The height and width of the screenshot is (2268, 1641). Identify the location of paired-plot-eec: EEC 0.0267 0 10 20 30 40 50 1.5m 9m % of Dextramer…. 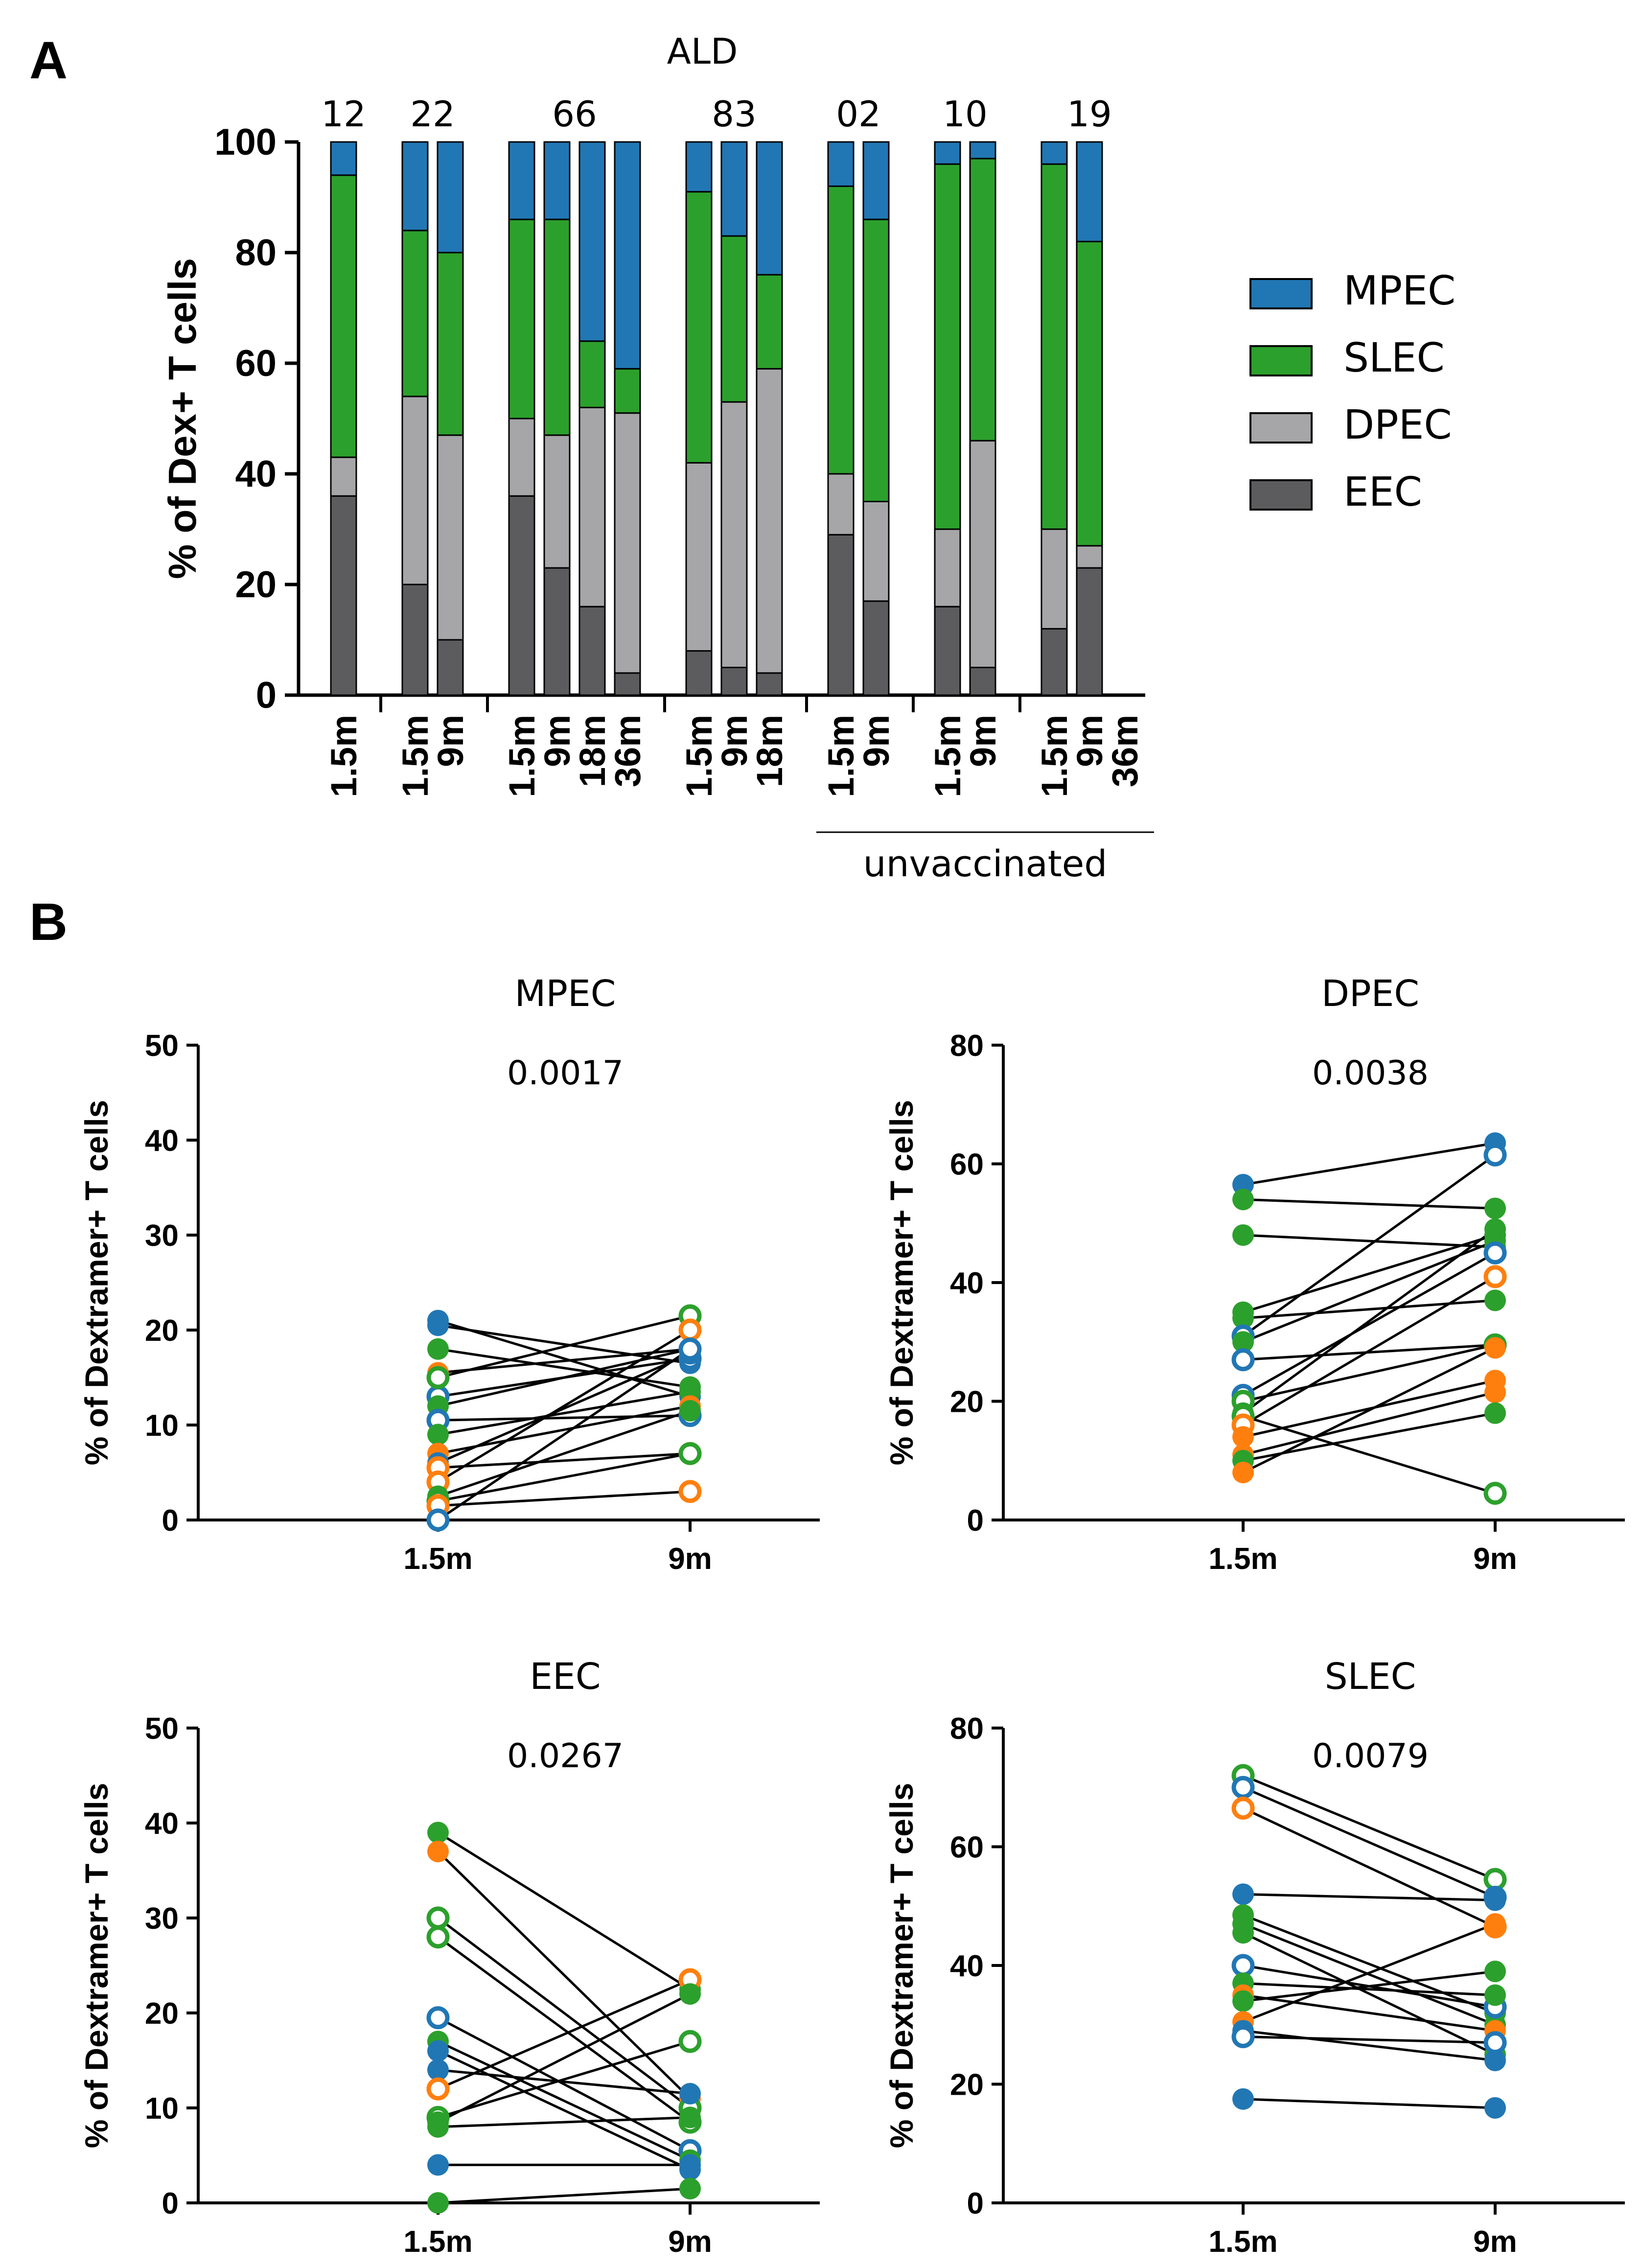
(449, 1957).